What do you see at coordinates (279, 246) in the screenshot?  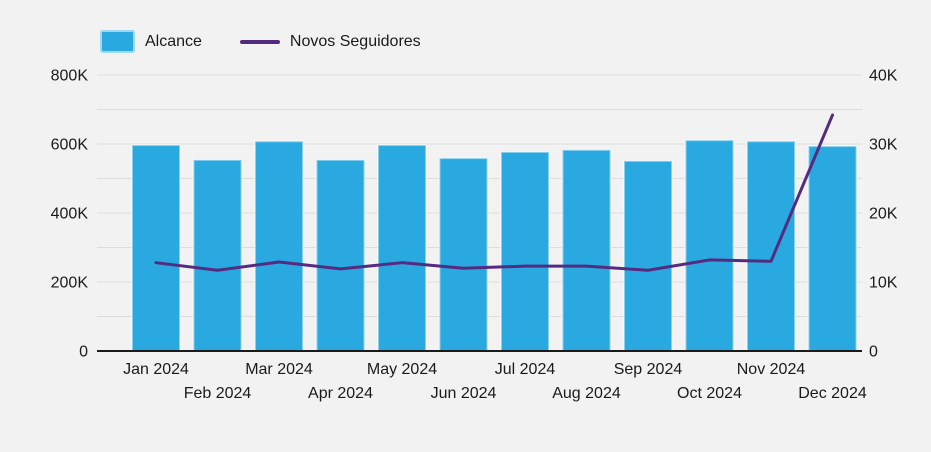 I see `bar-mar-2024` at bounding box center [279, 246].